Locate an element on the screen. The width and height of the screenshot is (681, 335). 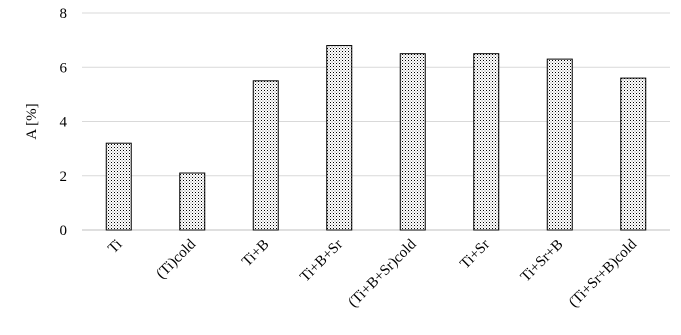
y-tick-label: 2 is located at coordinates (64, 177).